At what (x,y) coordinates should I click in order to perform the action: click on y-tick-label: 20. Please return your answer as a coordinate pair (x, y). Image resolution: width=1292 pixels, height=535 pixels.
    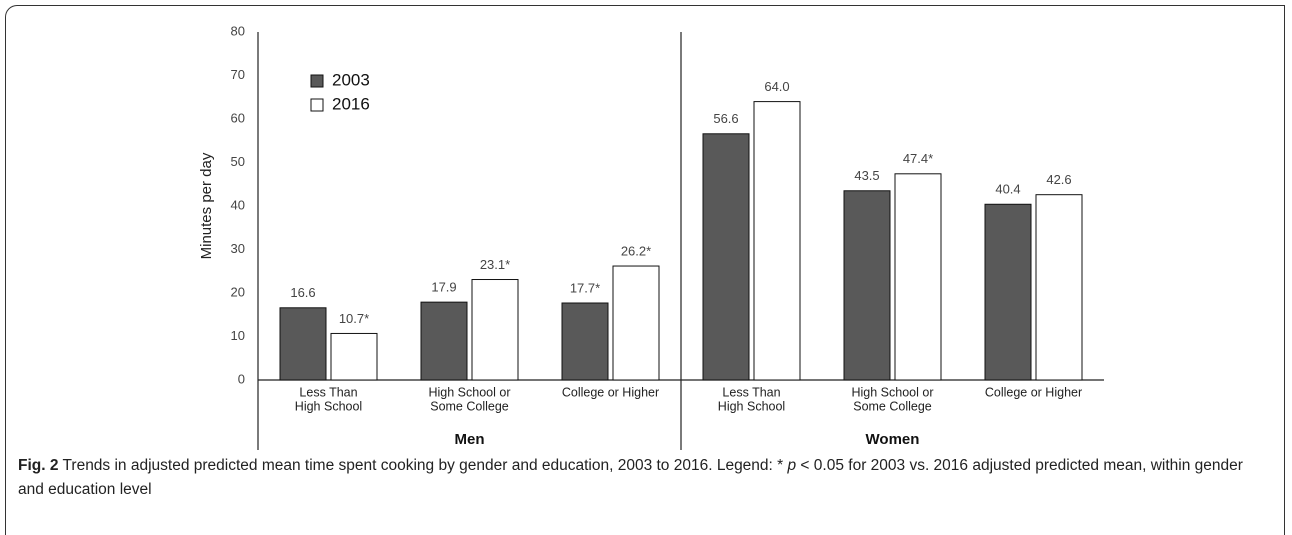
    Looking at the image, I should click on (238, 291).